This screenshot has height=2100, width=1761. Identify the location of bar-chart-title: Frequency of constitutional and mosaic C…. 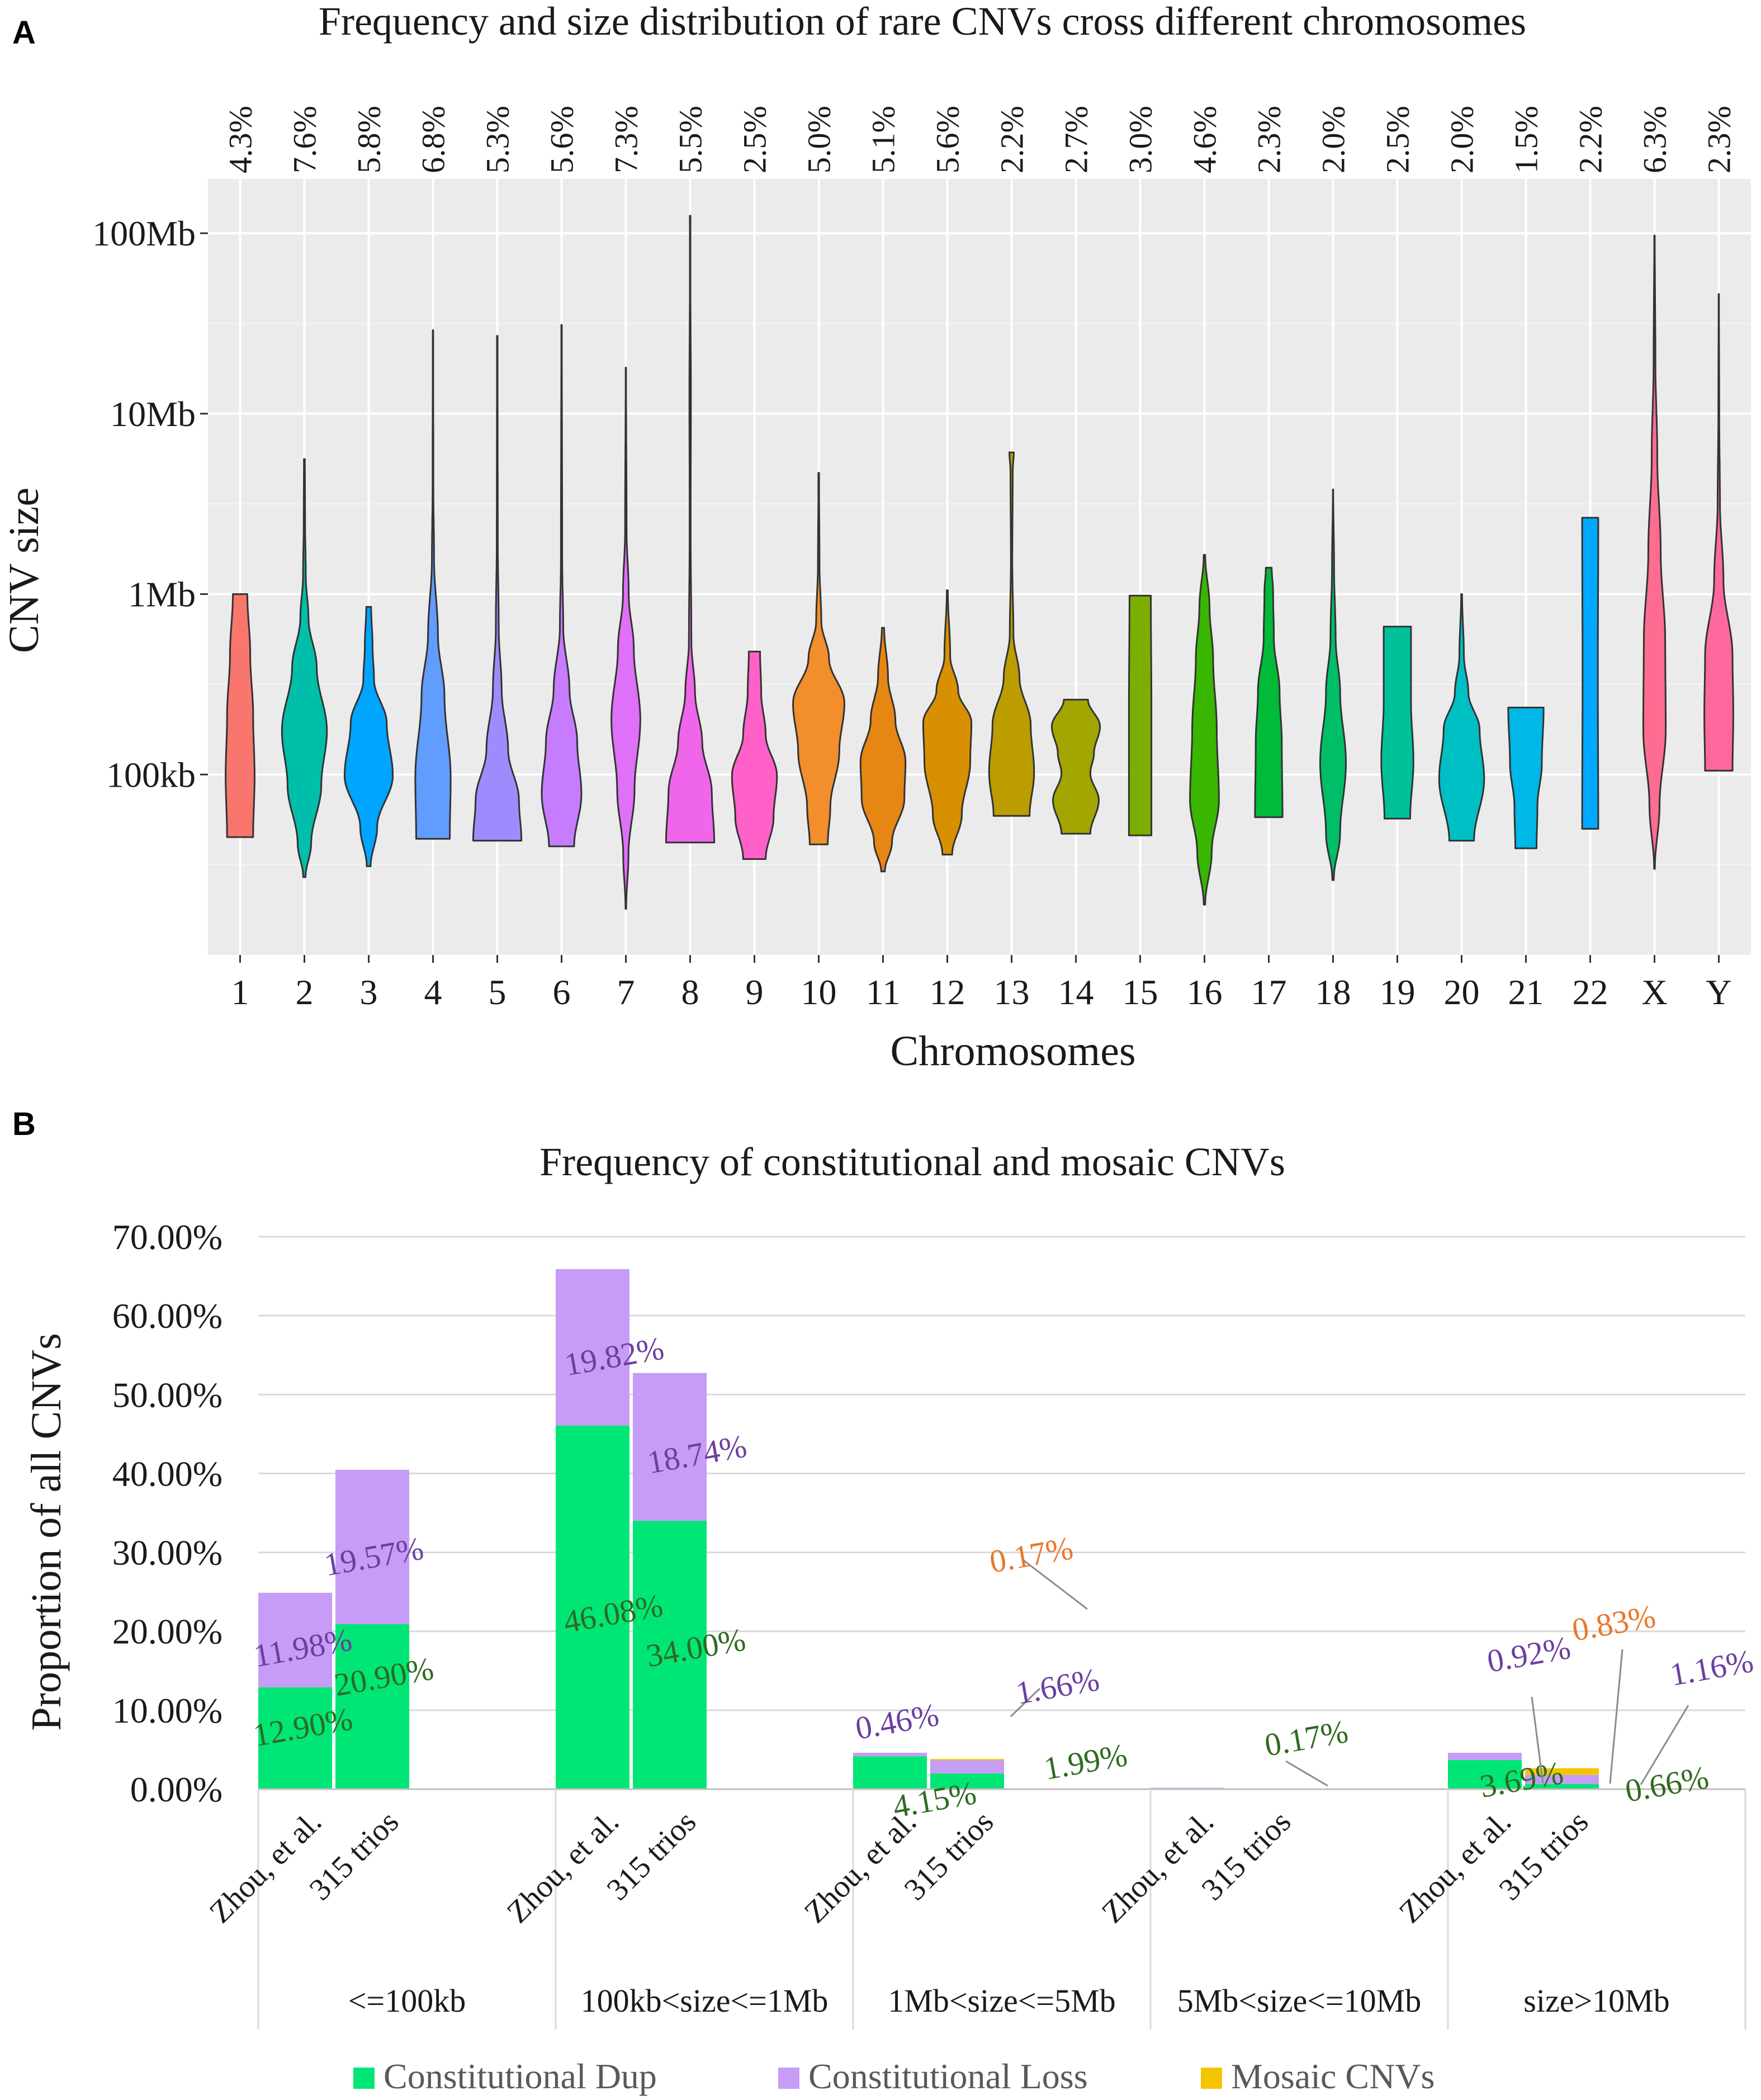
(912, 1161).